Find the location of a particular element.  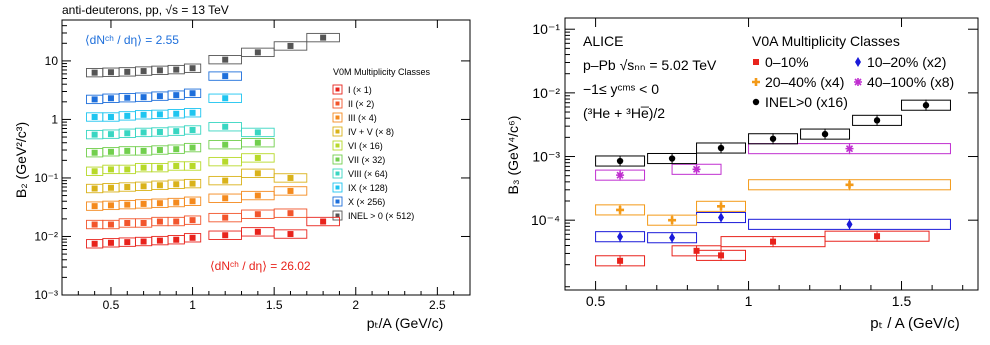

left-x-tick-label: 1.5 is located at coordinates (274, 305).